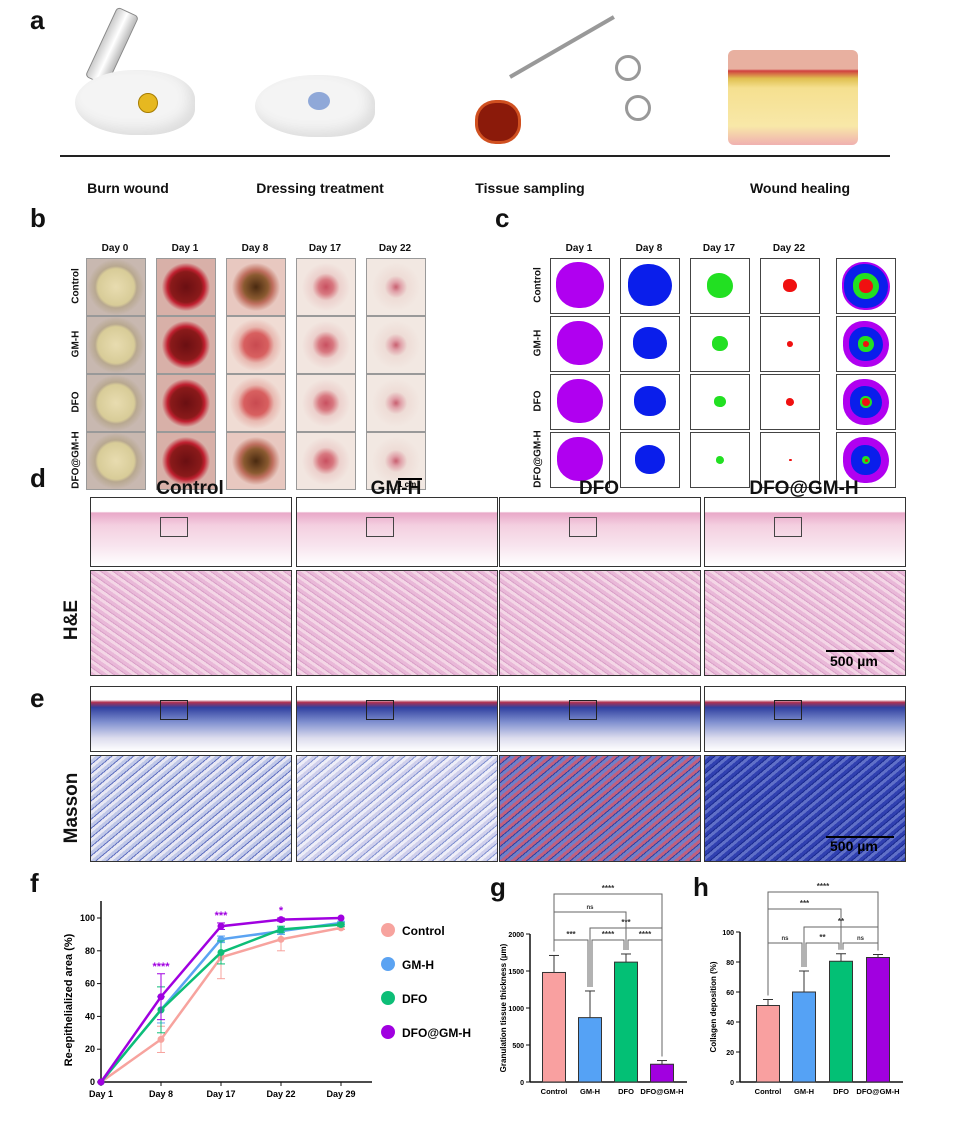  I want to click on scale-bar-label: 1 cm, so click(407, 484).